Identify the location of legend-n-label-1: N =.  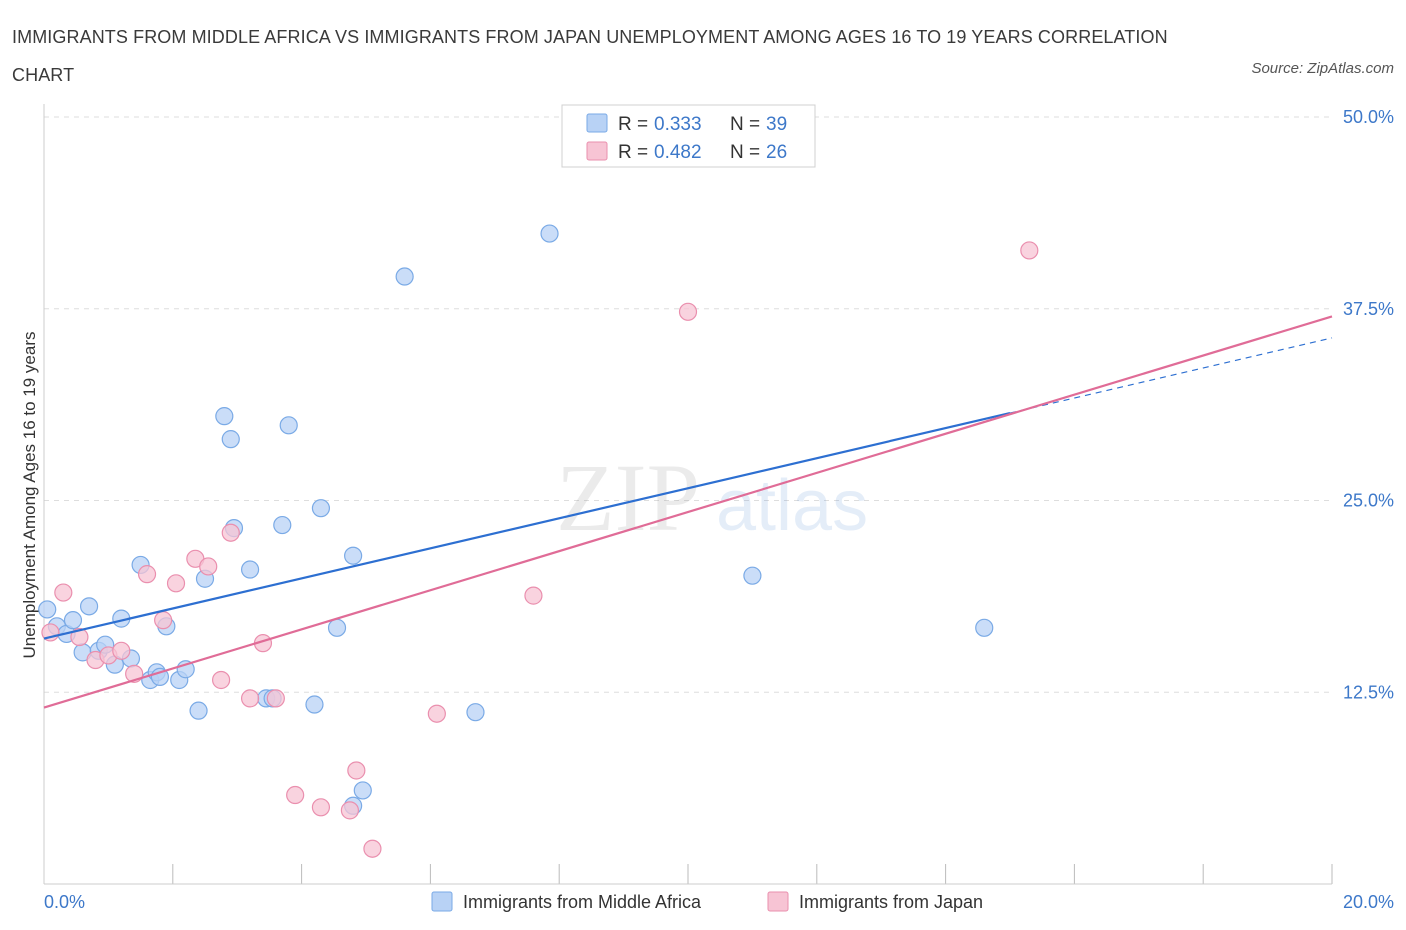
(745, 152).